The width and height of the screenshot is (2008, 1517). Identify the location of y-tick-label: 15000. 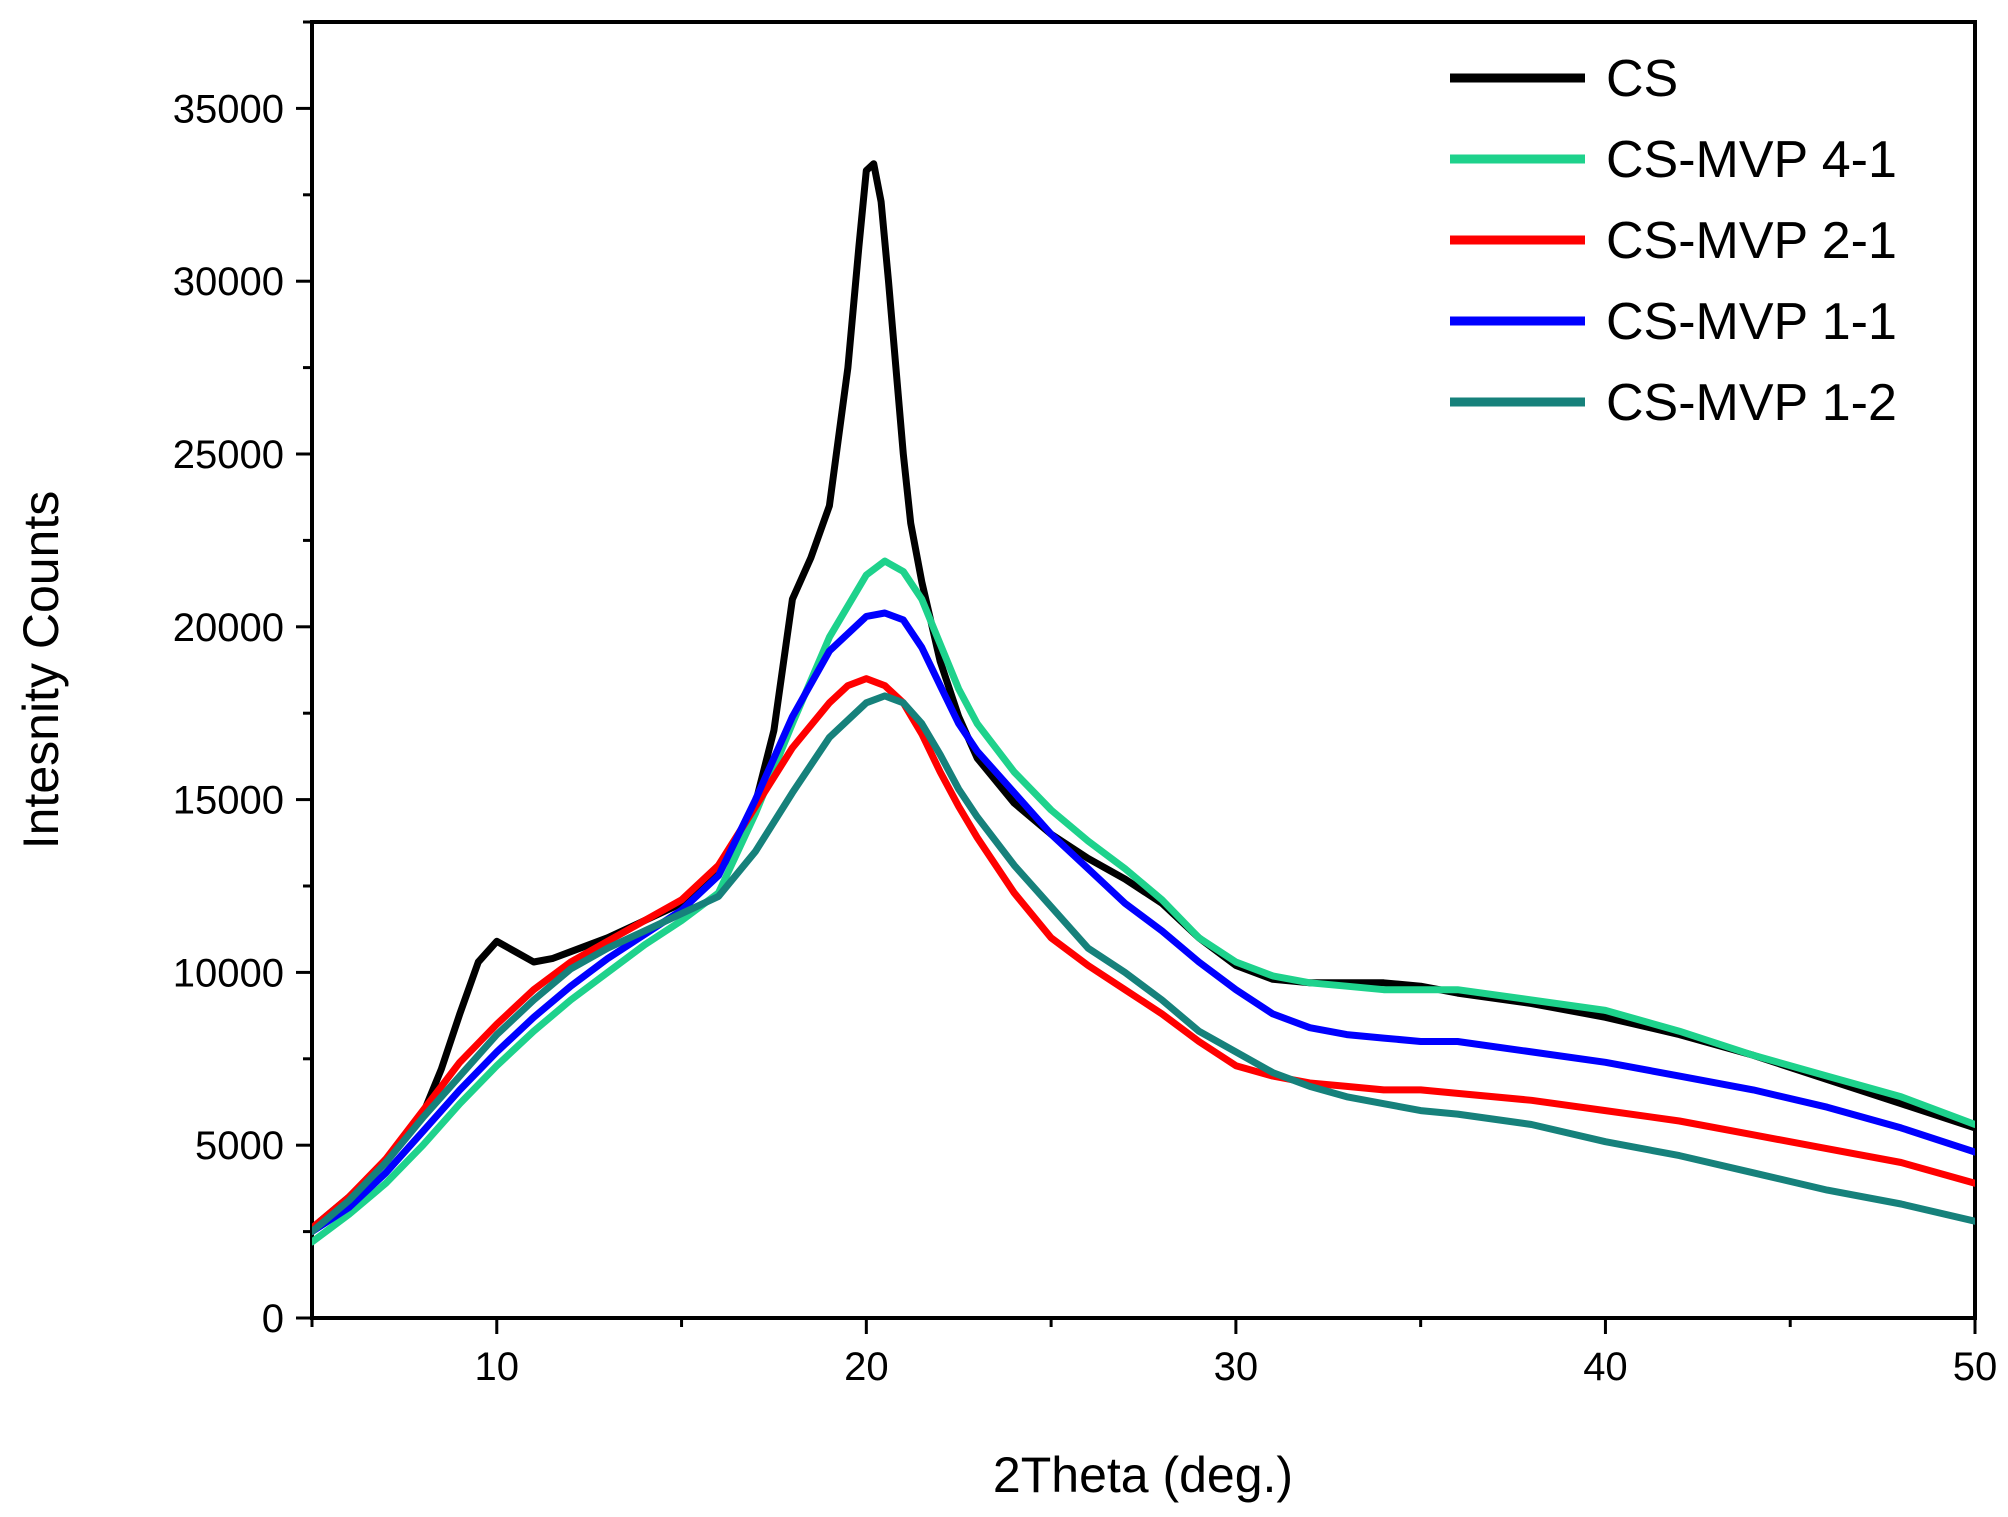
(228, 801).